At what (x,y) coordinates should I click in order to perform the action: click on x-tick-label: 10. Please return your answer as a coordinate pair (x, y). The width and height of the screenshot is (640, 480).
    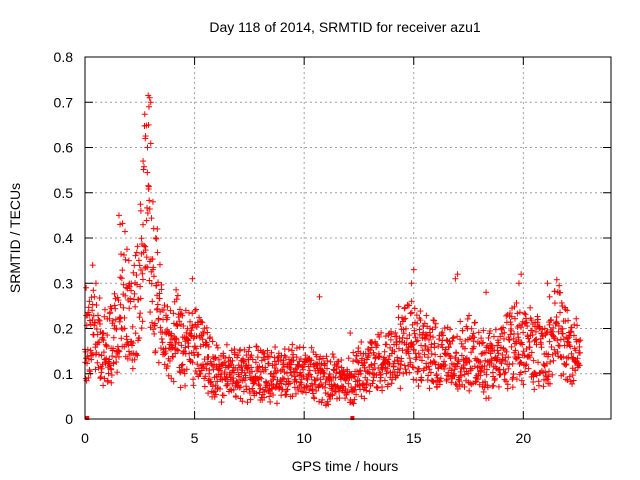
    Looking at the image, I should click on (304, 438).